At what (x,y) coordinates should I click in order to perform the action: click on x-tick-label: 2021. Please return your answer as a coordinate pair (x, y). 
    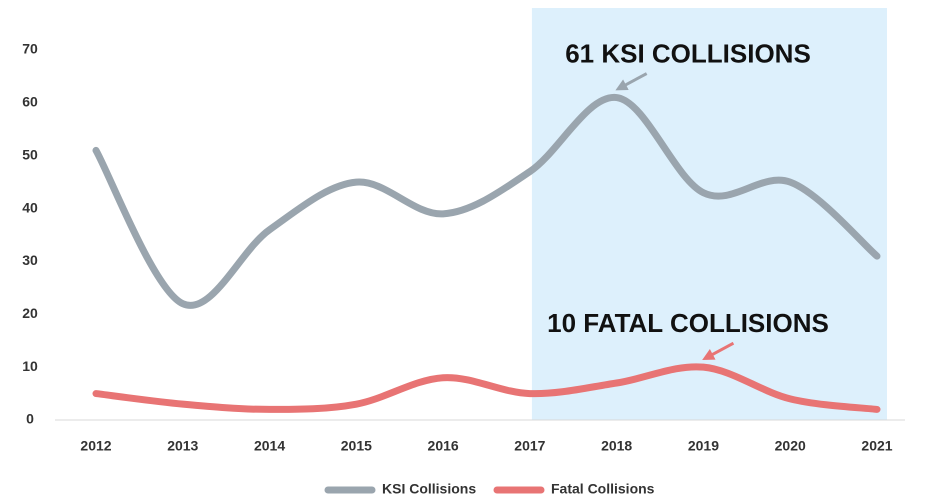
    Looking at the image, I should click on (876, 446).